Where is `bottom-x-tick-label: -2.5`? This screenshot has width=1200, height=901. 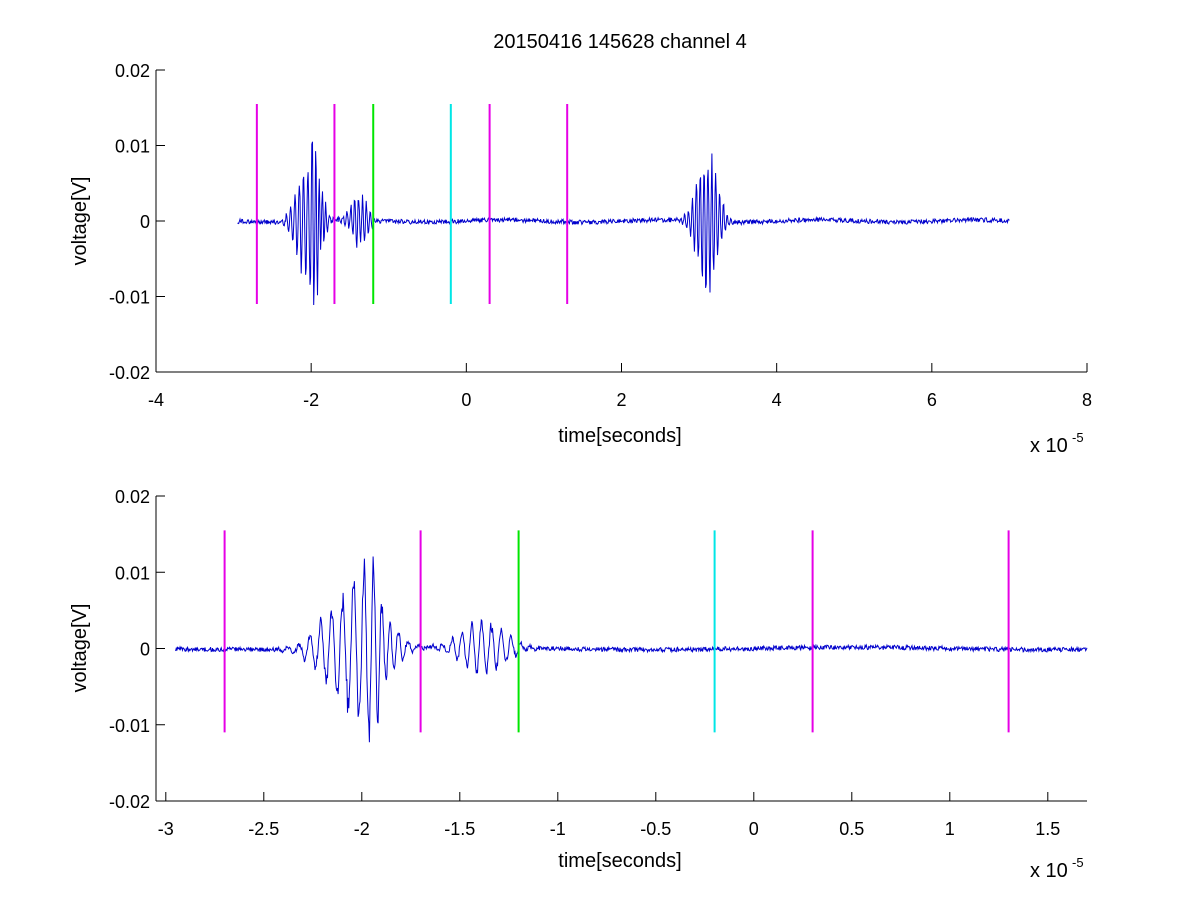 bottom-x-tick-label: -2.5 is located at coordinates (263, 829).